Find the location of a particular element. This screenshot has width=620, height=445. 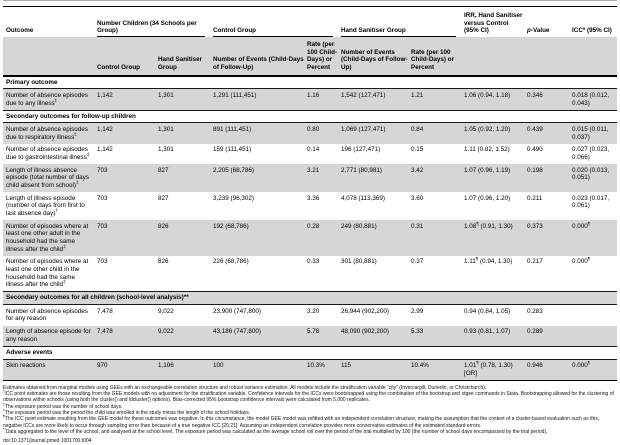

cell-sanitiser-rate: 0.31 is located at coordinates (438, 238).